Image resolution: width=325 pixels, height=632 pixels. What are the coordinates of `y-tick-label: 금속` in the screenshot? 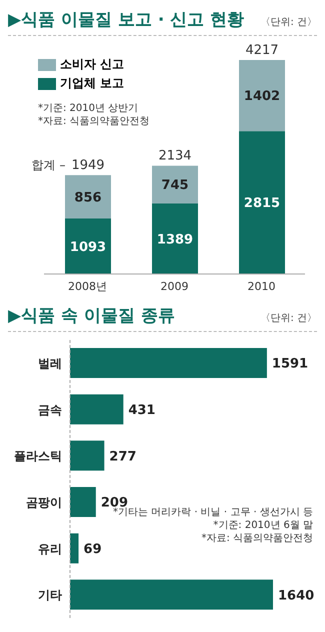 It's located at (50, 409).